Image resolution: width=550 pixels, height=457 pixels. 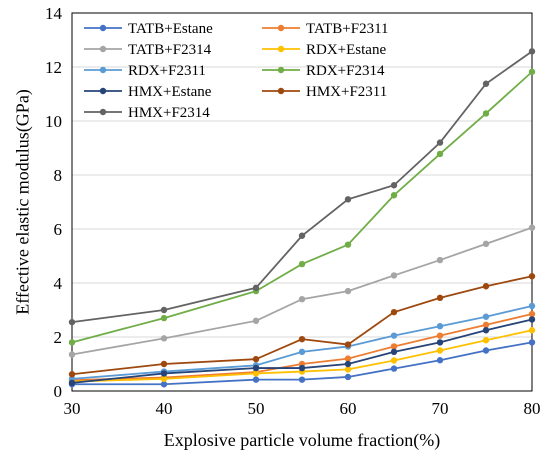 I want to click on x-tick-label: 40, so click(x=164, y=408).